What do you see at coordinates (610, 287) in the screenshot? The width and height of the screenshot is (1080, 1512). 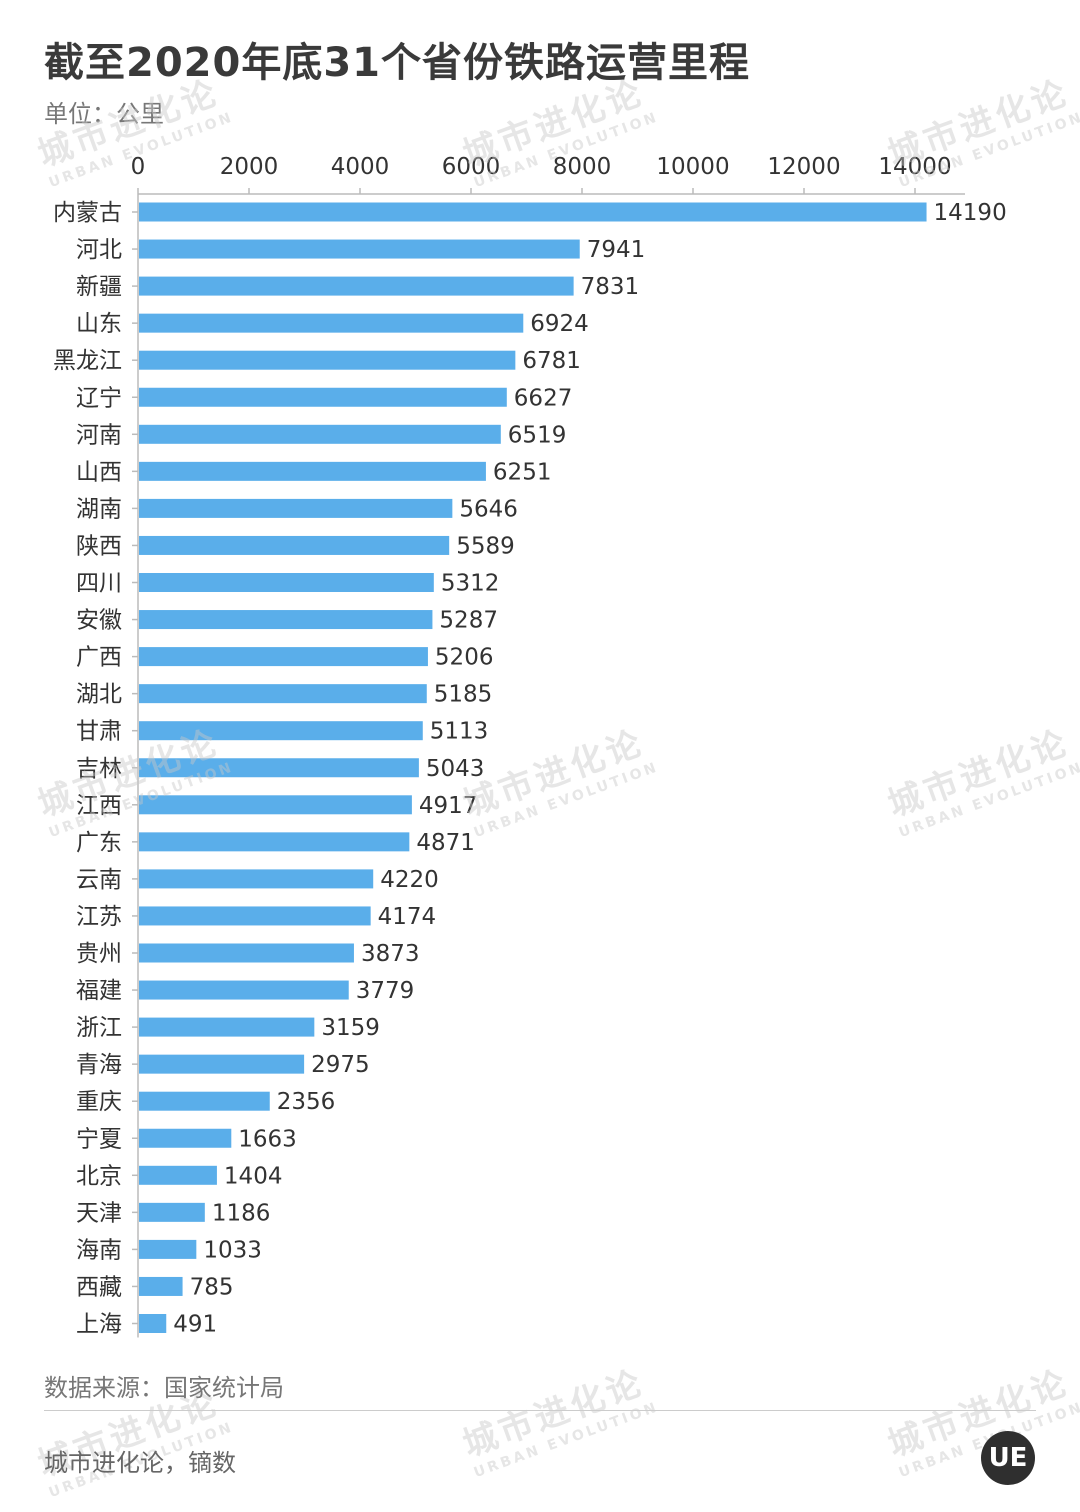 I see `value-label: 7831` at bounding box center [610, 287].